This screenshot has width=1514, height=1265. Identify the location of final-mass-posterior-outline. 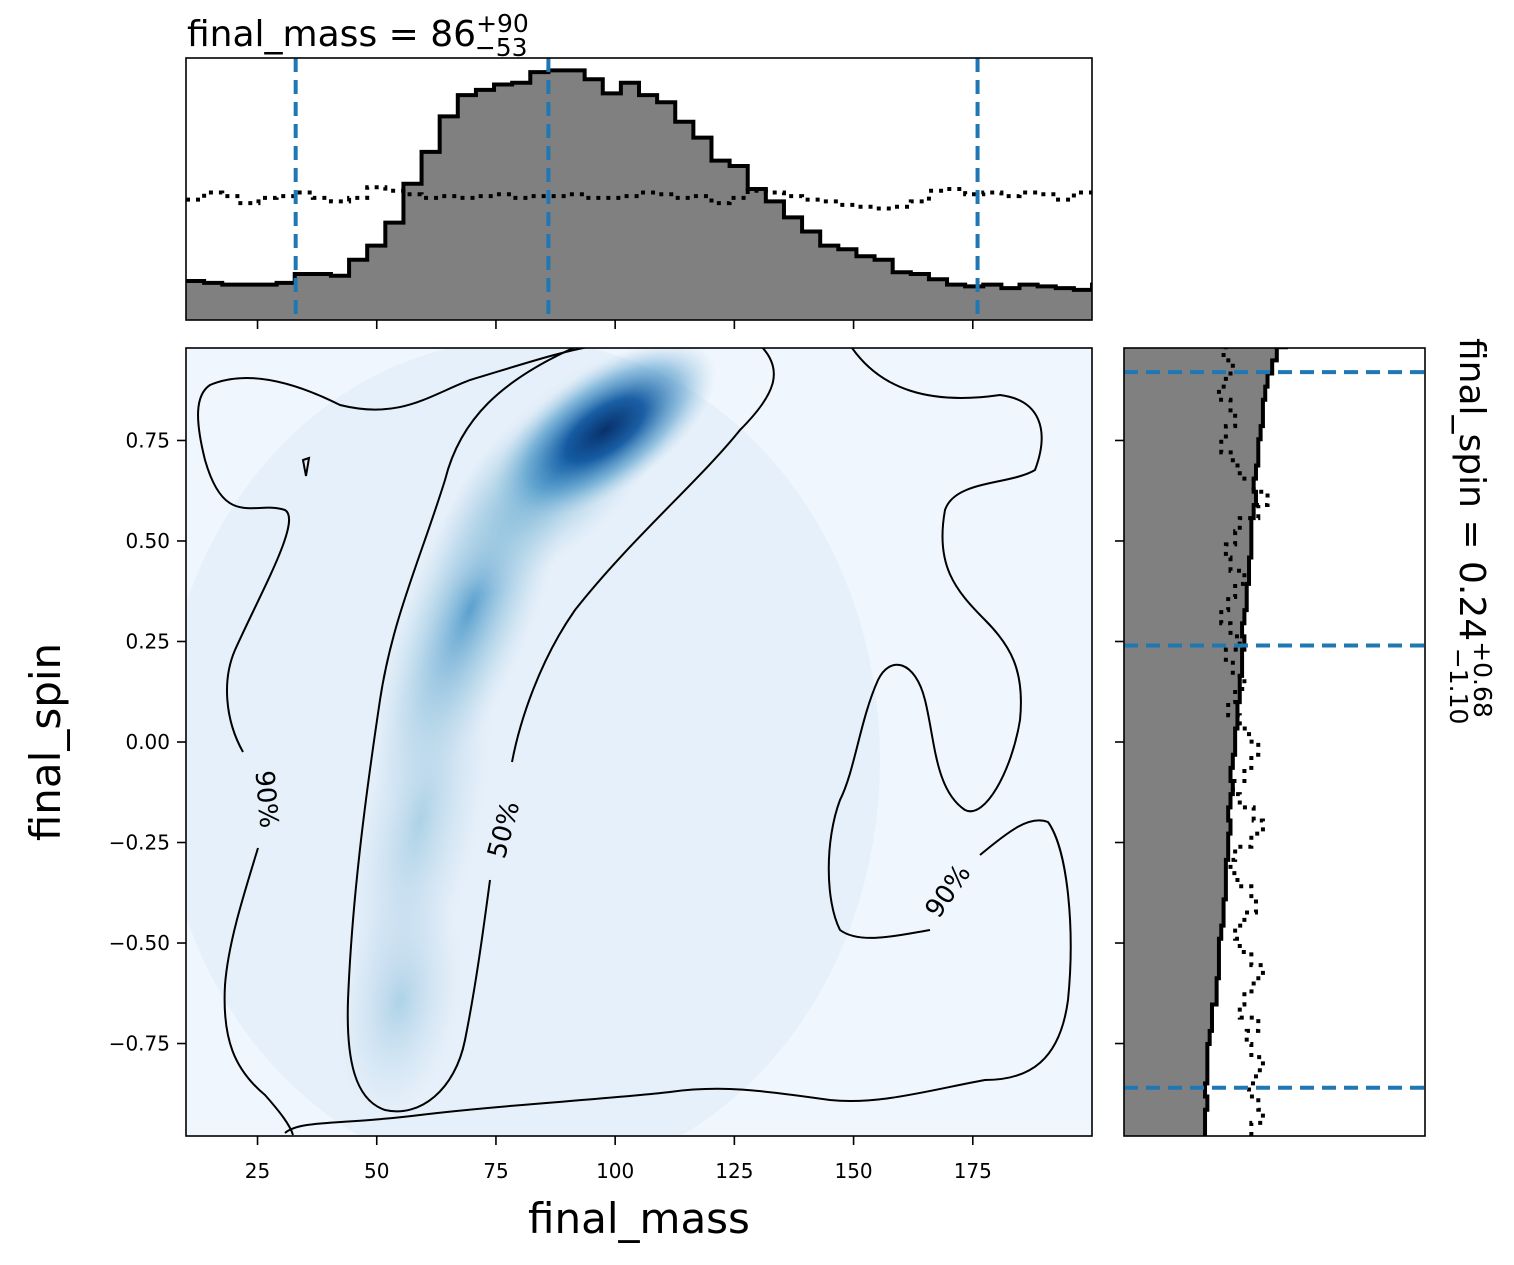
(639, 180).